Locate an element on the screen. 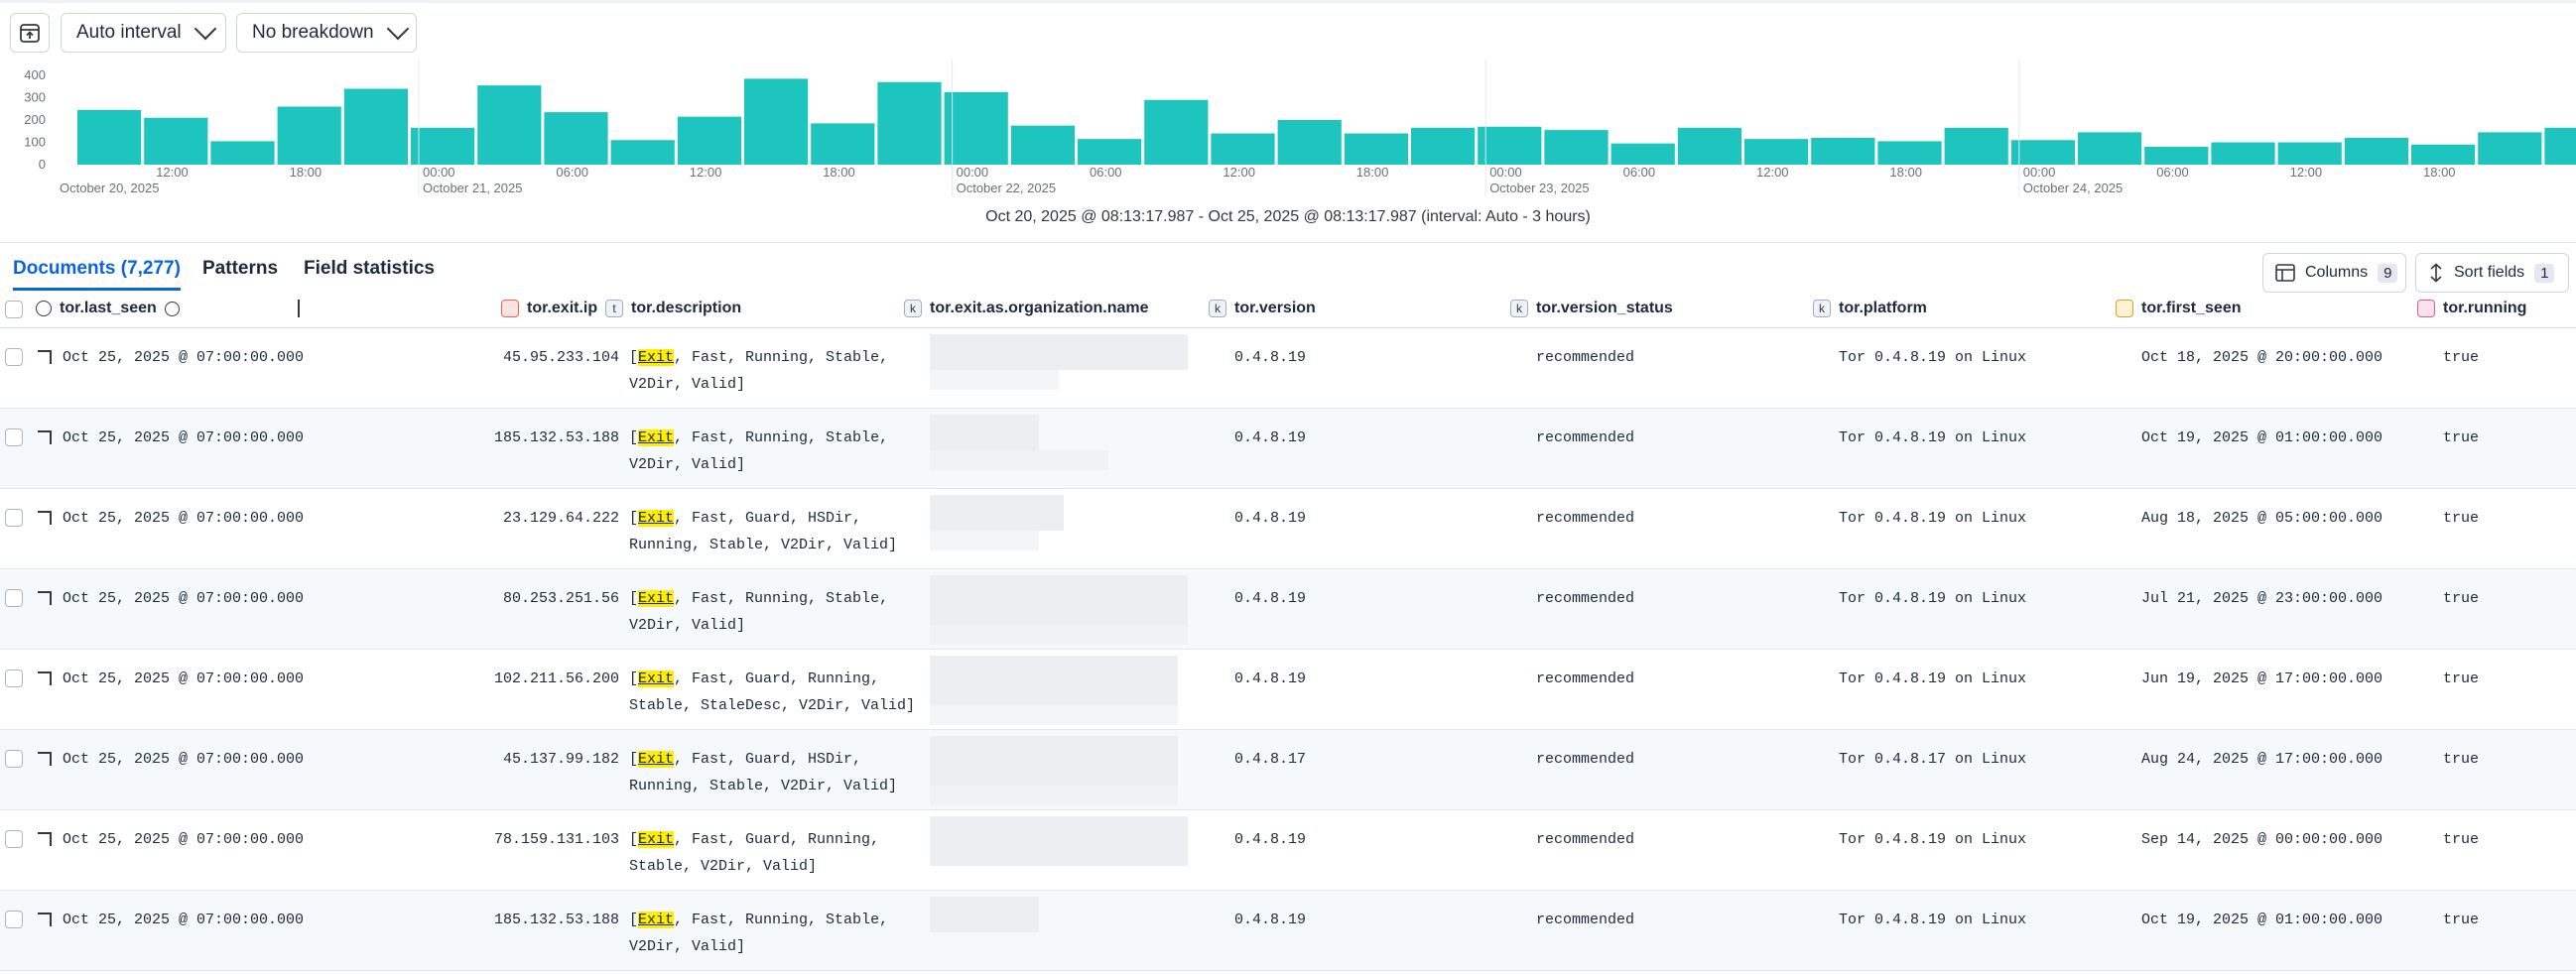 The height and width of the screenshot is (974, 2576). column-header: k tor.platform is located at coordinates (1870, 308).